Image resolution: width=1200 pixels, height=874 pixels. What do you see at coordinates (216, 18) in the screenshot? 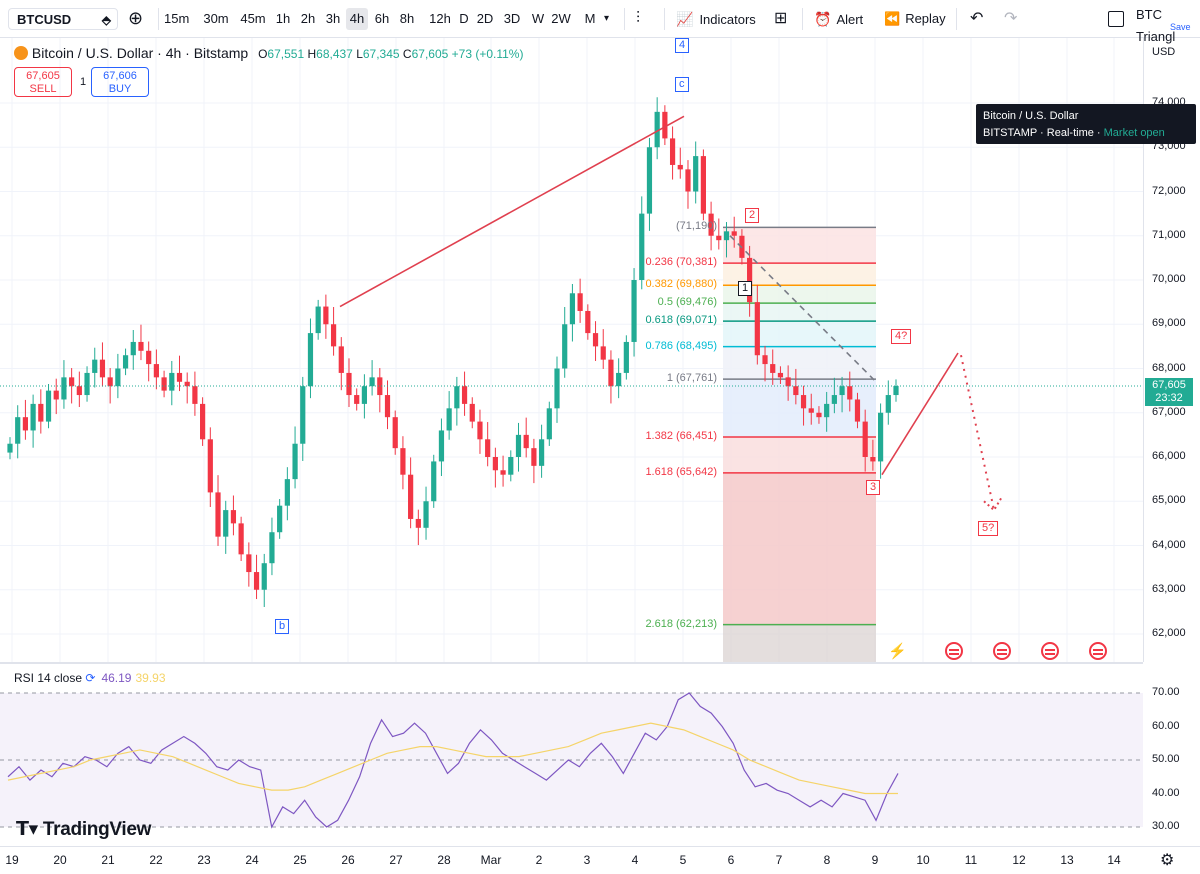
I see `interval-30m: 30m` at bounding box center [216, 18].